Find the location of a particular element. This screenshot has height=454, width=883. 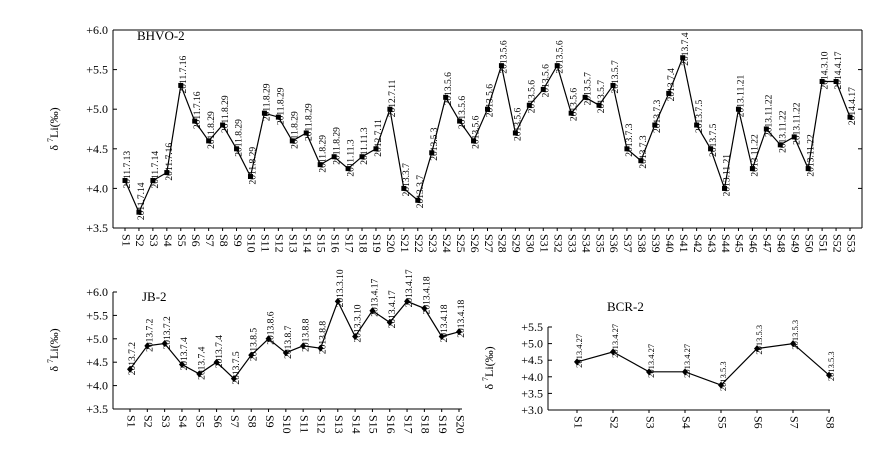

point-date-label: 2011.7.16 is located at coordinates (198, 110).